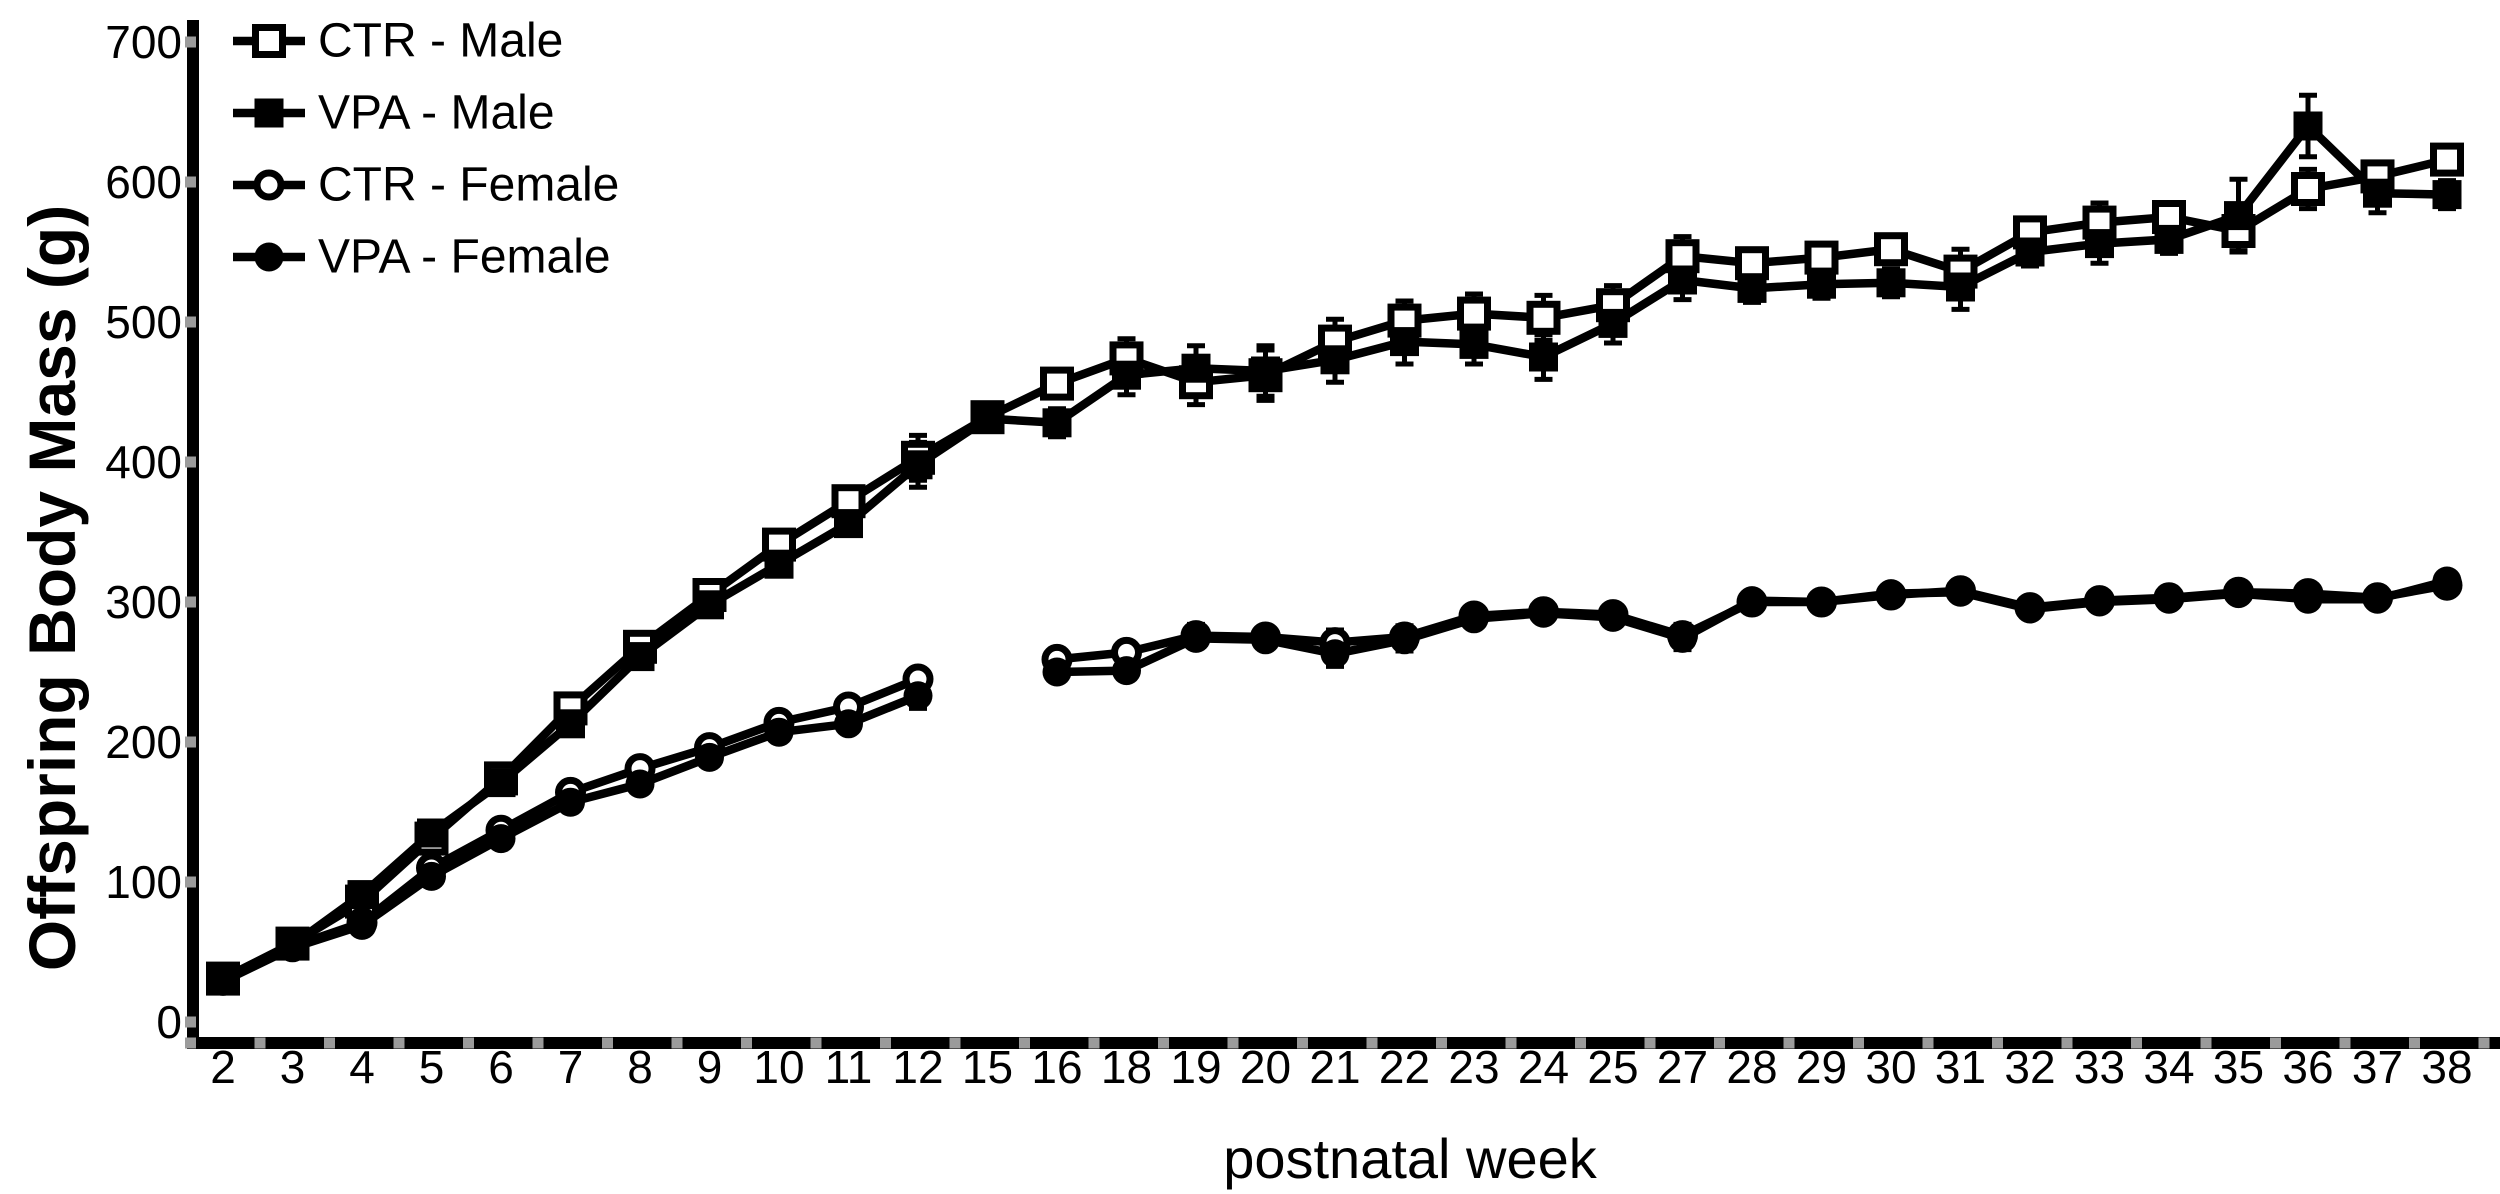 This screenshot has height=1194, width=2500. What do you see at coordinates (464, 257) in the screenshot?
I see `legend-label: VPA - Female` at bounding box center [464, 257].